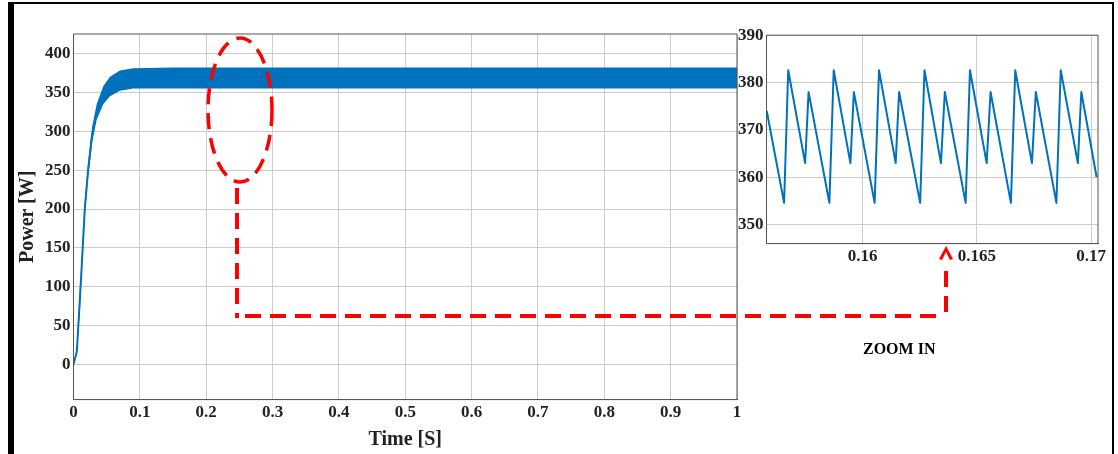 Image resolution: width=1118 pixels, height=454 pixels. What do you see at coordinates (862, 256) in the screenshot?
I see `x-tick-label: 0.16` at bounding box center [862, 256].